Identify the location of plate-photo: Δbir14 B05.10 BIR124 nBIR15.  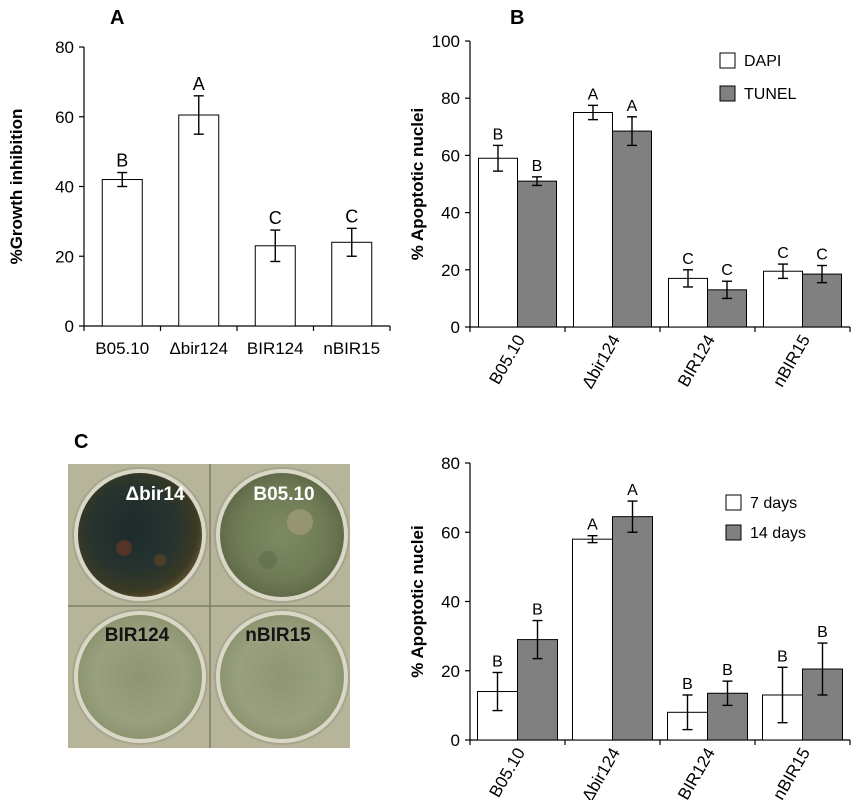
(209, 606).